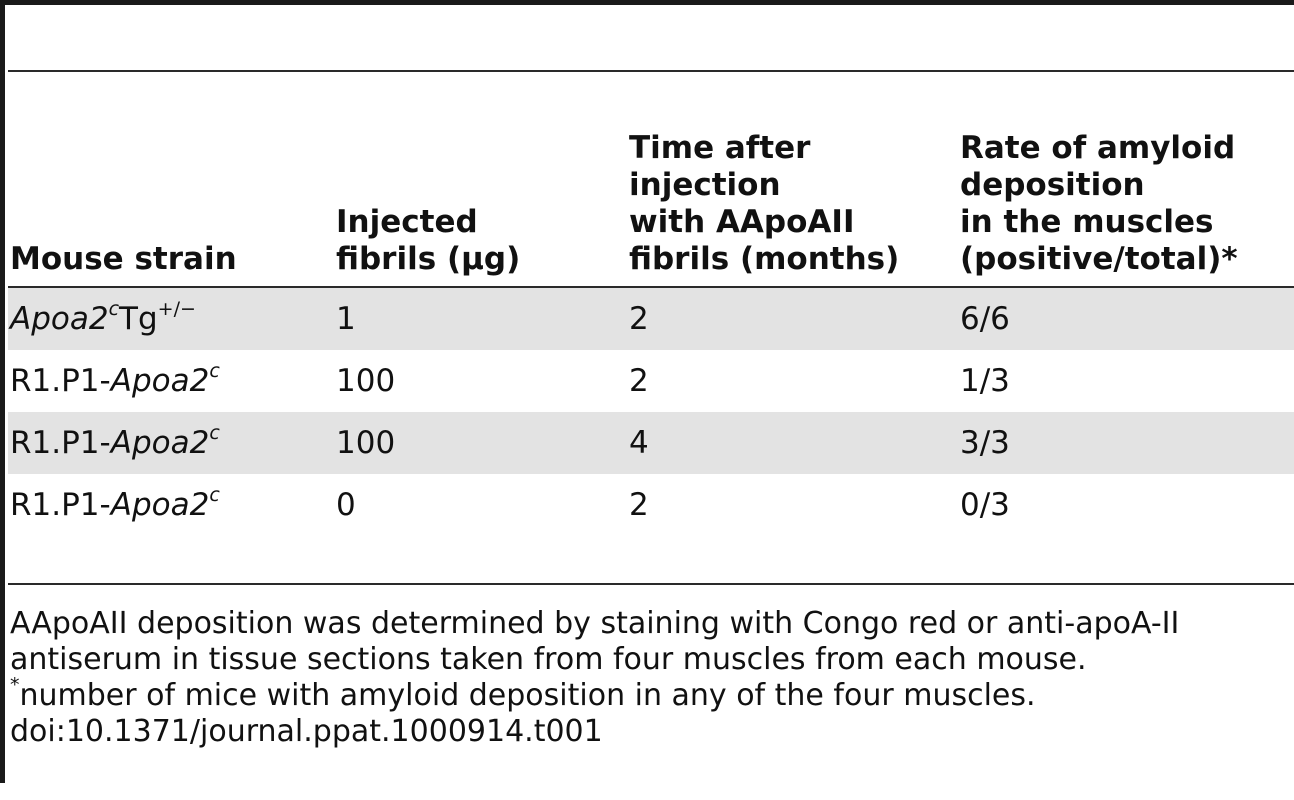  I want to click on cell-injected-fibrils: 0, so click(346, 505).